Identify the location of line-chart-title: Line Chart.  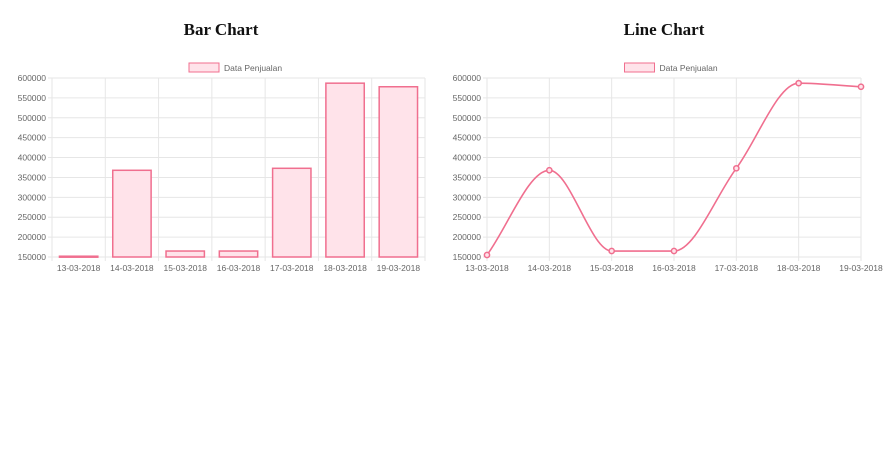
(664, 29).